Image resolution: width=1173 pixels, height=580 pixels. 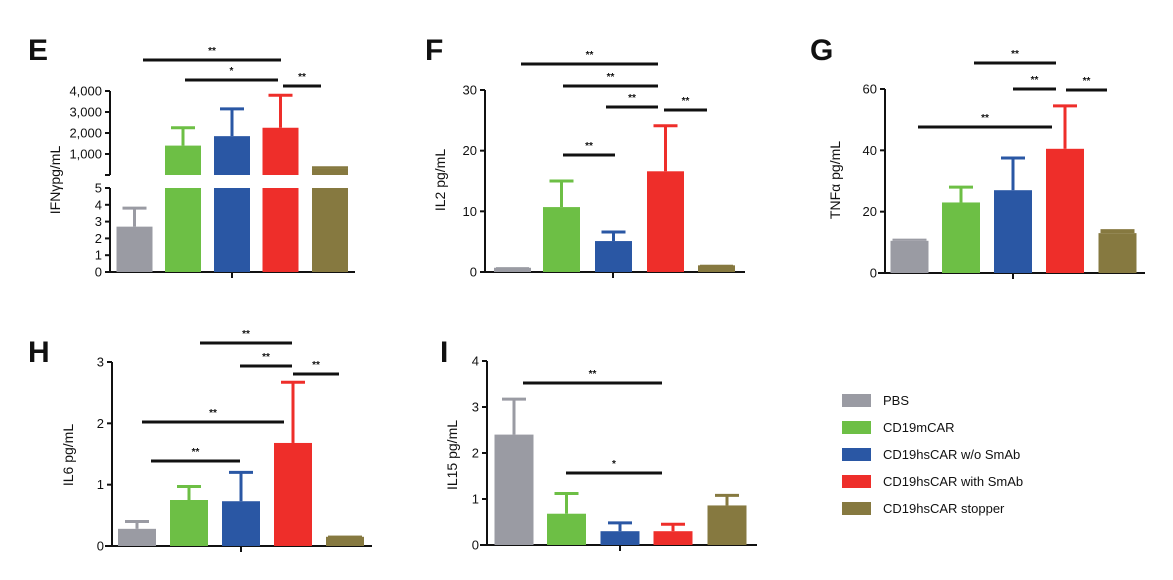 I want to click on y-tick-label: 1,000, so click(x=85, y=154).